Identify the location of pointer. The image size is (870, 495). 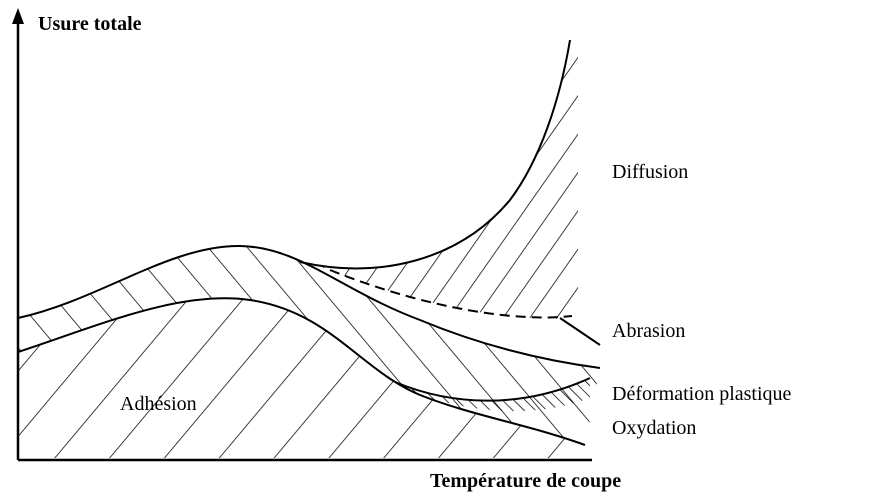
(580, 331).